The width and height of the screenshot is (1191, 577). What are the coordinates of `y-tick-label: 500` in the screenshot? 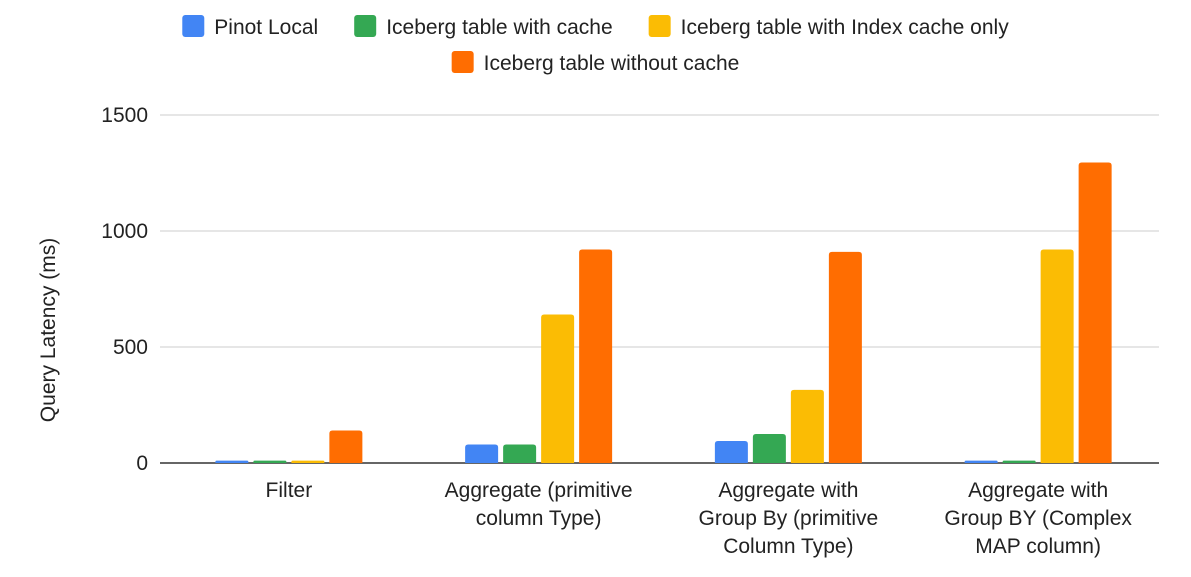 It's located at (130, 347).